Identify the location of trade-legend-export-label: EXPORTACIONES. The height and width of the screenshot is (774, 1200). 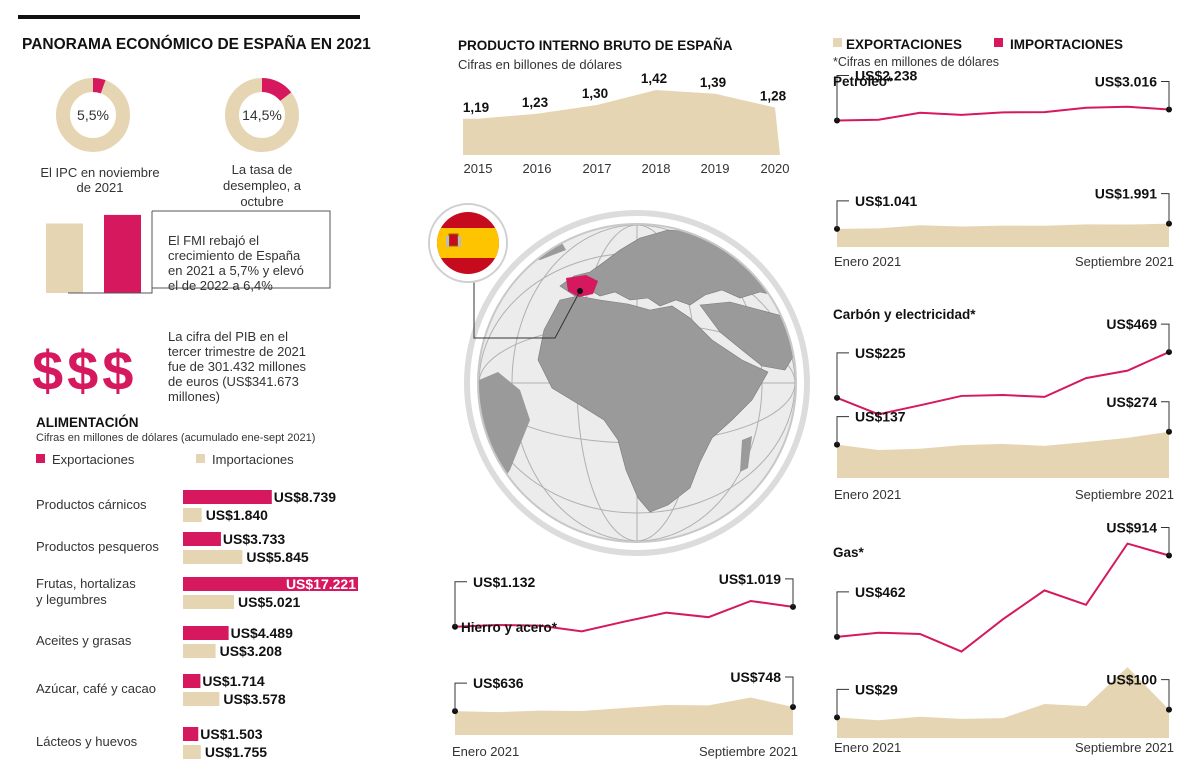
(904, 44).